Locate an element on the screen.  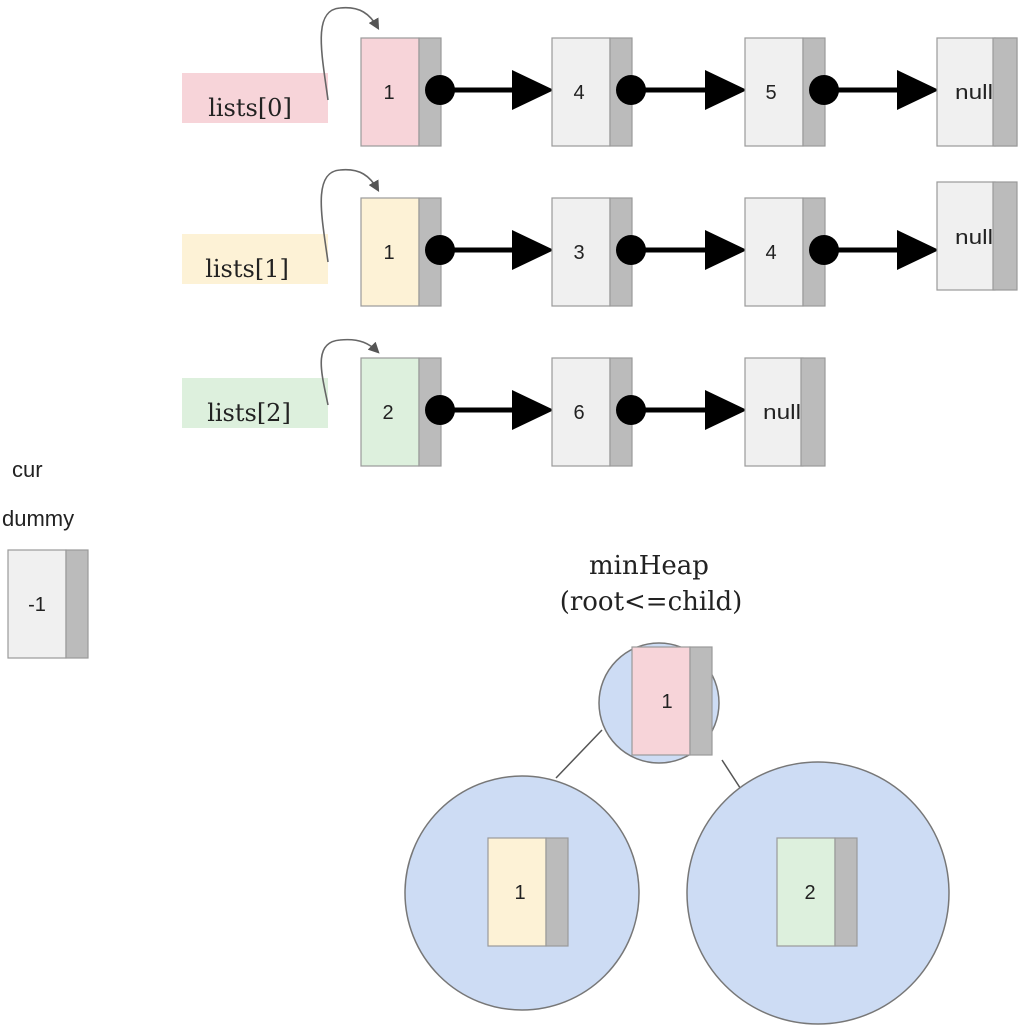
list-node-head-1: 1 is located at coordinates (401, 252).